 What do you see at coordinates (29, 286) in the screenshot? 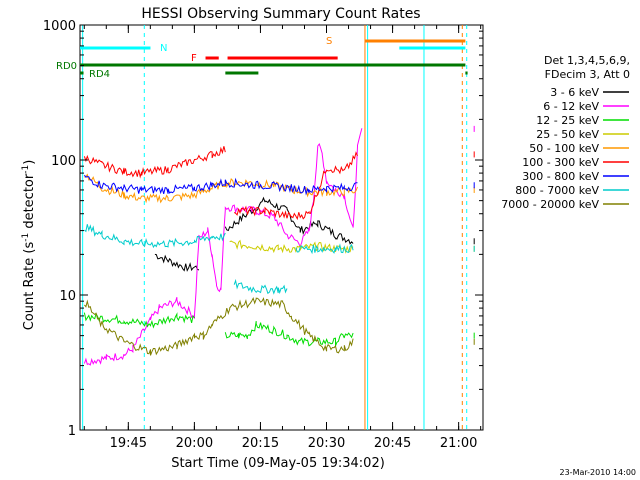
I see `y-axis-label-main: Count Rate (s` at bounding box center [29, 286].